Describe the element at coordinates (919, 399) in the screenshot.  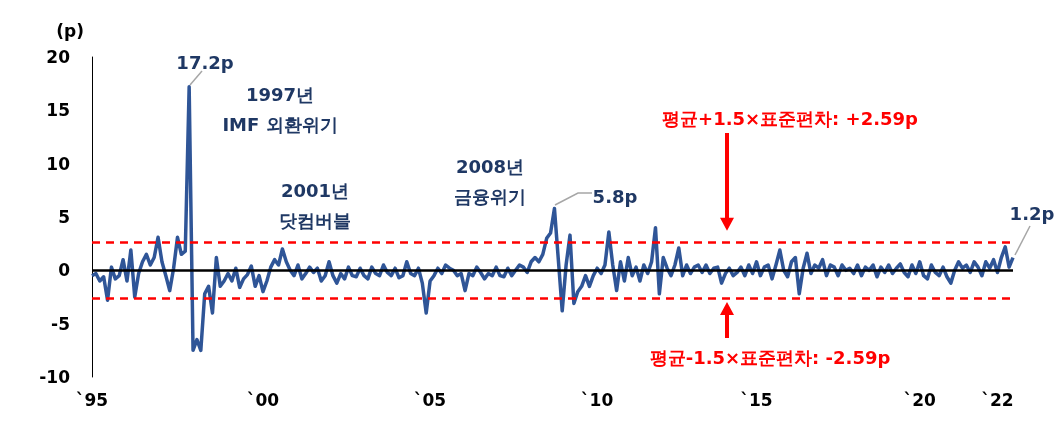
I see `x-tick-label: `20` at that location.